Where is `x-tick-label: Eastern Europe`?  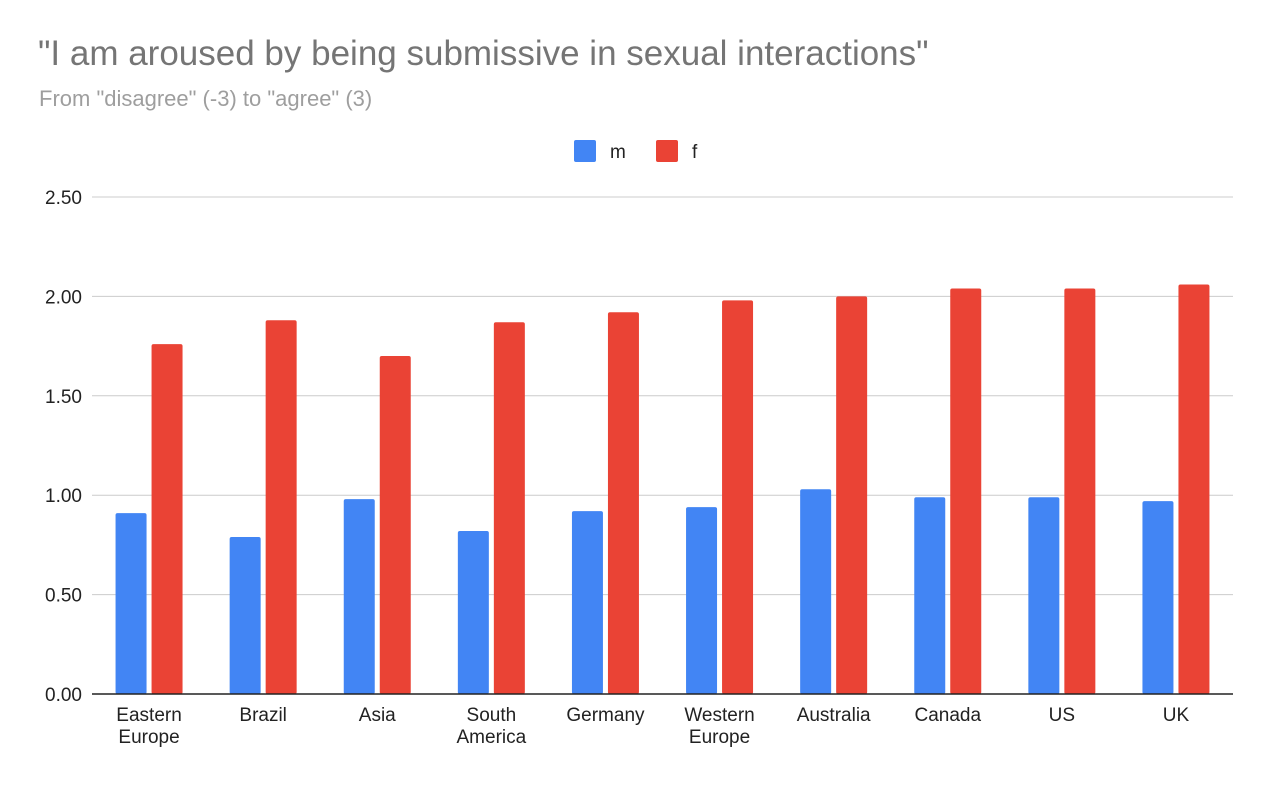 x-tick-label: Eastern Europe is located at coordinates (148, 726).